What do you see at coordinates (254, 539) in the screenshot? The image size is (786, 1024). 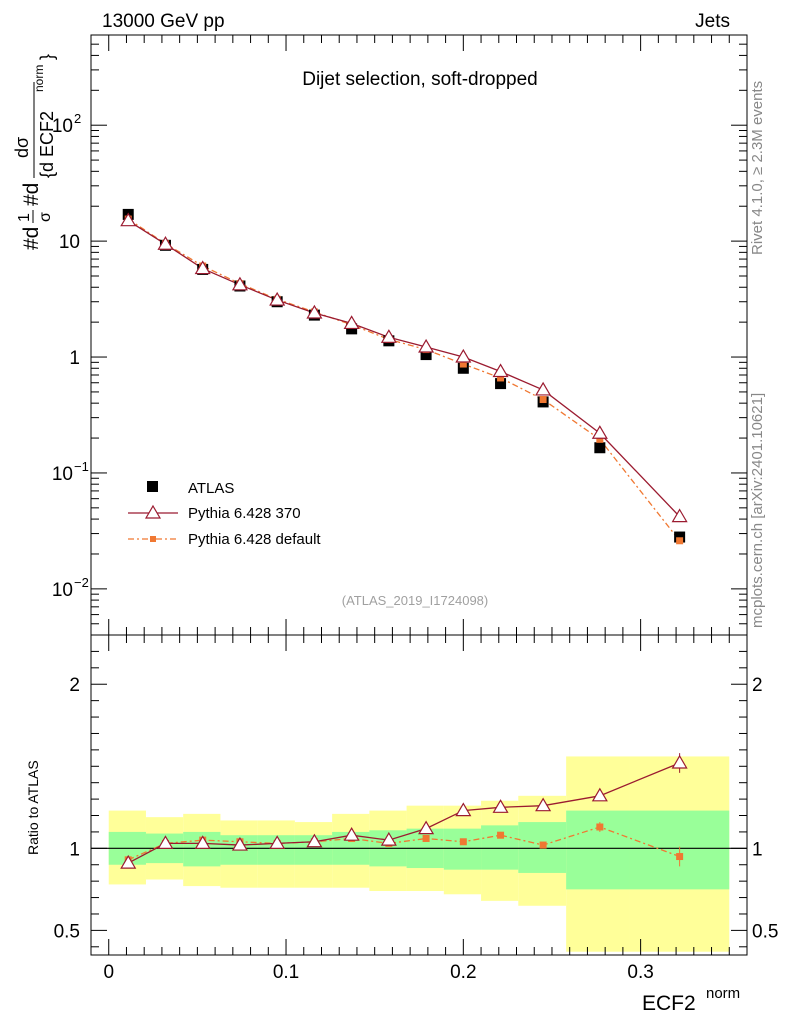 I see `legend-pythia-default-label: Pythia 6.428 default` at bounding box center [254, 539].